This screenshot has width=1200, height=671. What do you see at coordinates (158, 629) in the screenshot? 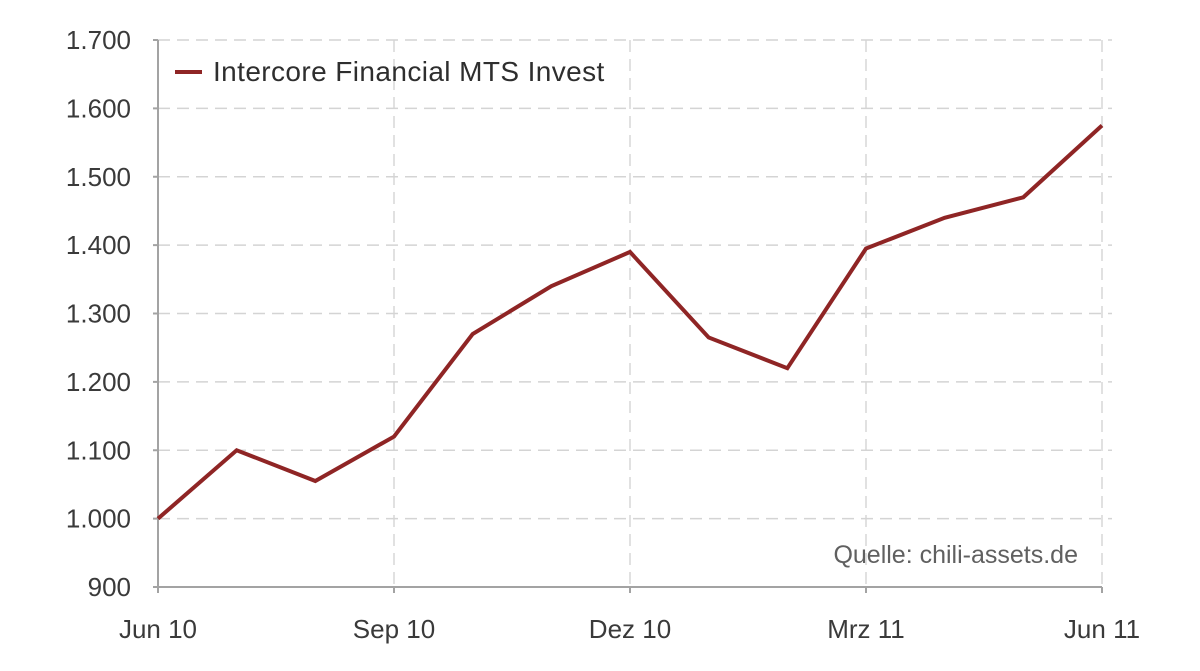
I see `x-axis-label: Jun 10` at bounding box center [158, 629].